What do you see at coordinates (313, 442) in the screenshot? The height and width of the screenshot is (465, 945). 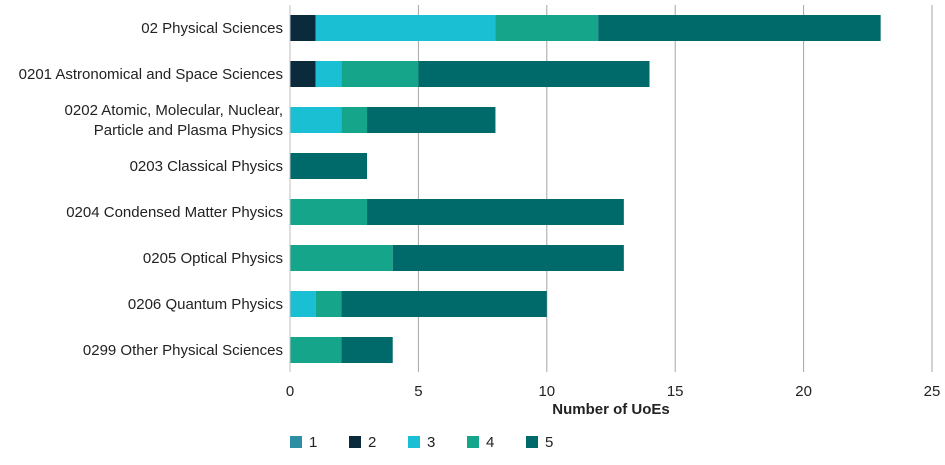 I see `legend-label: 1` at bounding box center [313, 442].